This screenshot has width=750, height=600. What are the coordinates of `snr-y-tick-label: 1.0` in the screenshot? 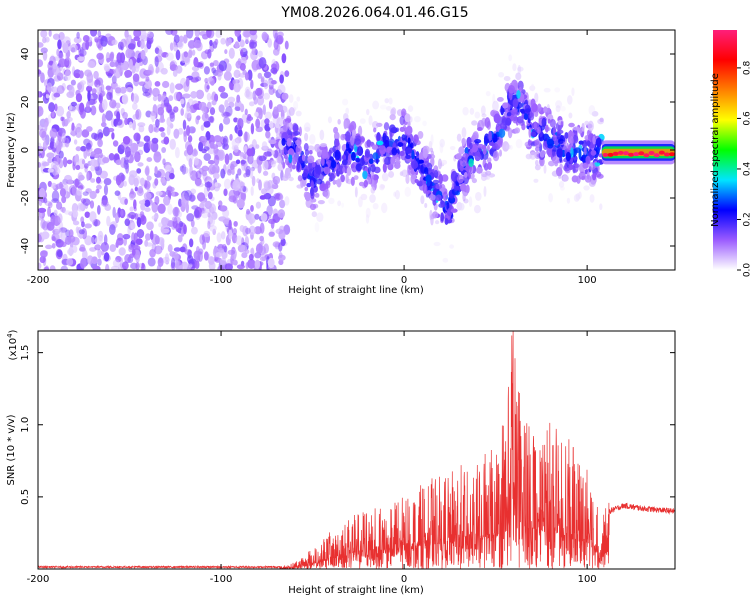 It's located at (25, 425).